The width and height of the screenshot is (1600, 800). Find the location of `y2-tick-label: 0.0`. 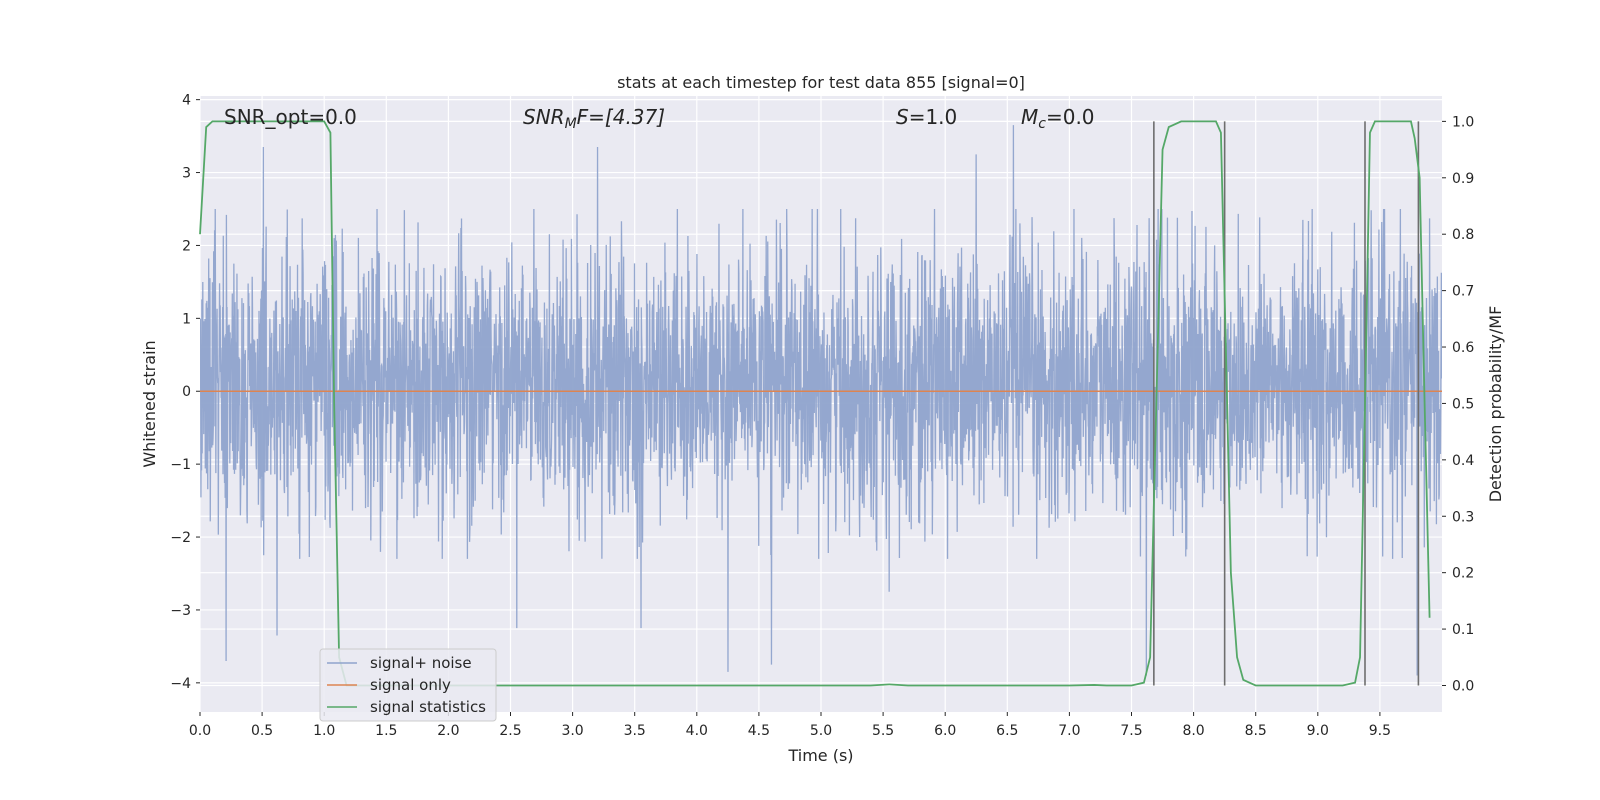

y2-tick-label: 0.0 is located at coordinates (1463, 686).